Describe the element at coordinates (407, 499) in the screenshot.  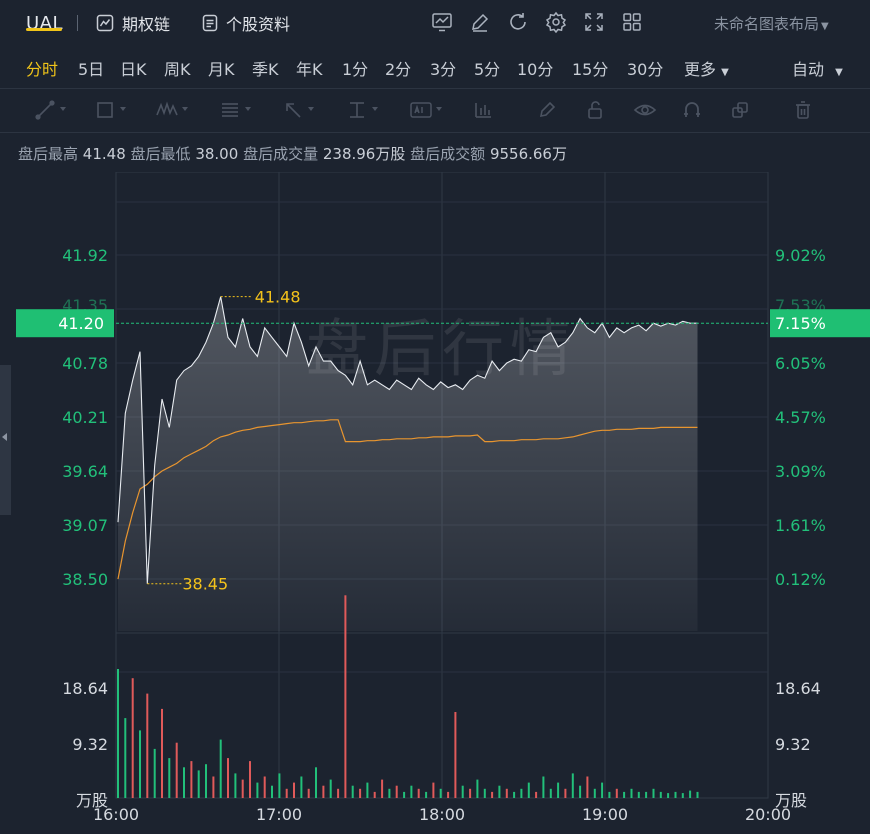
I see `average-price-line` at that location.